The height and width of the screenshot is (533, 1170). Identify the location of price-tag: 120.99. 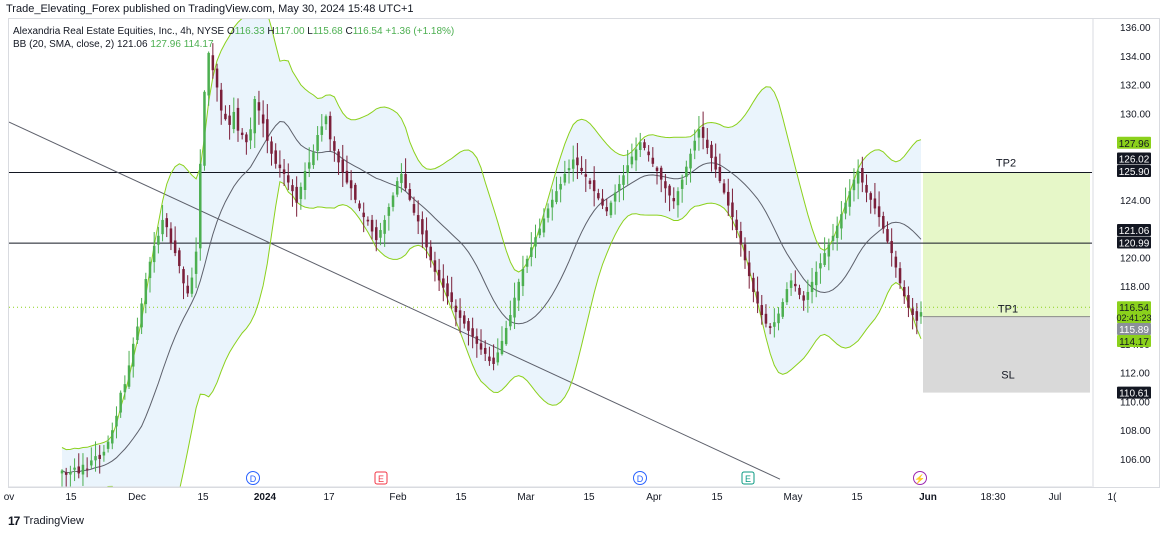
(1134, 243).